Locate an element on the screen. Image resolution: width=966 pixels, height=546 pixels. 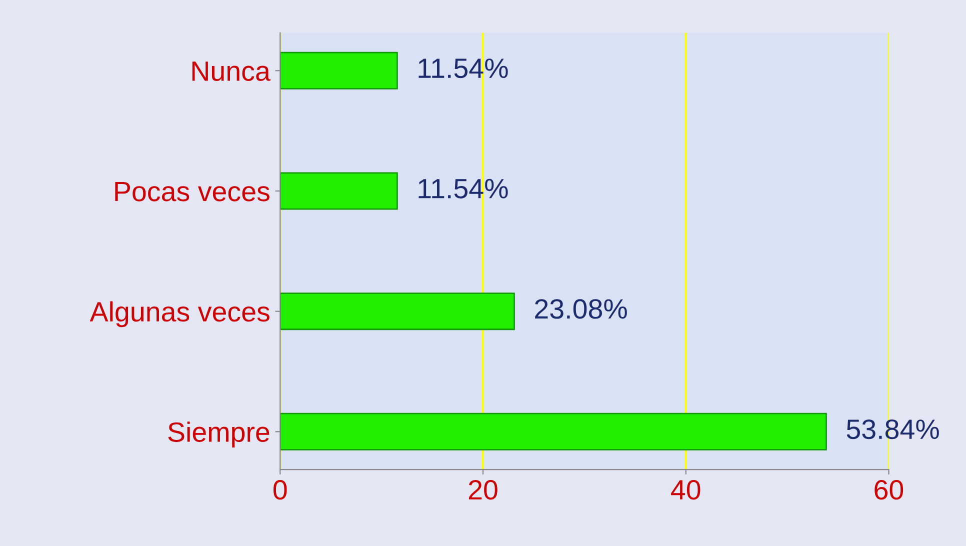
y-tick-label: Pocas veces is located at coordinates (192, 192).